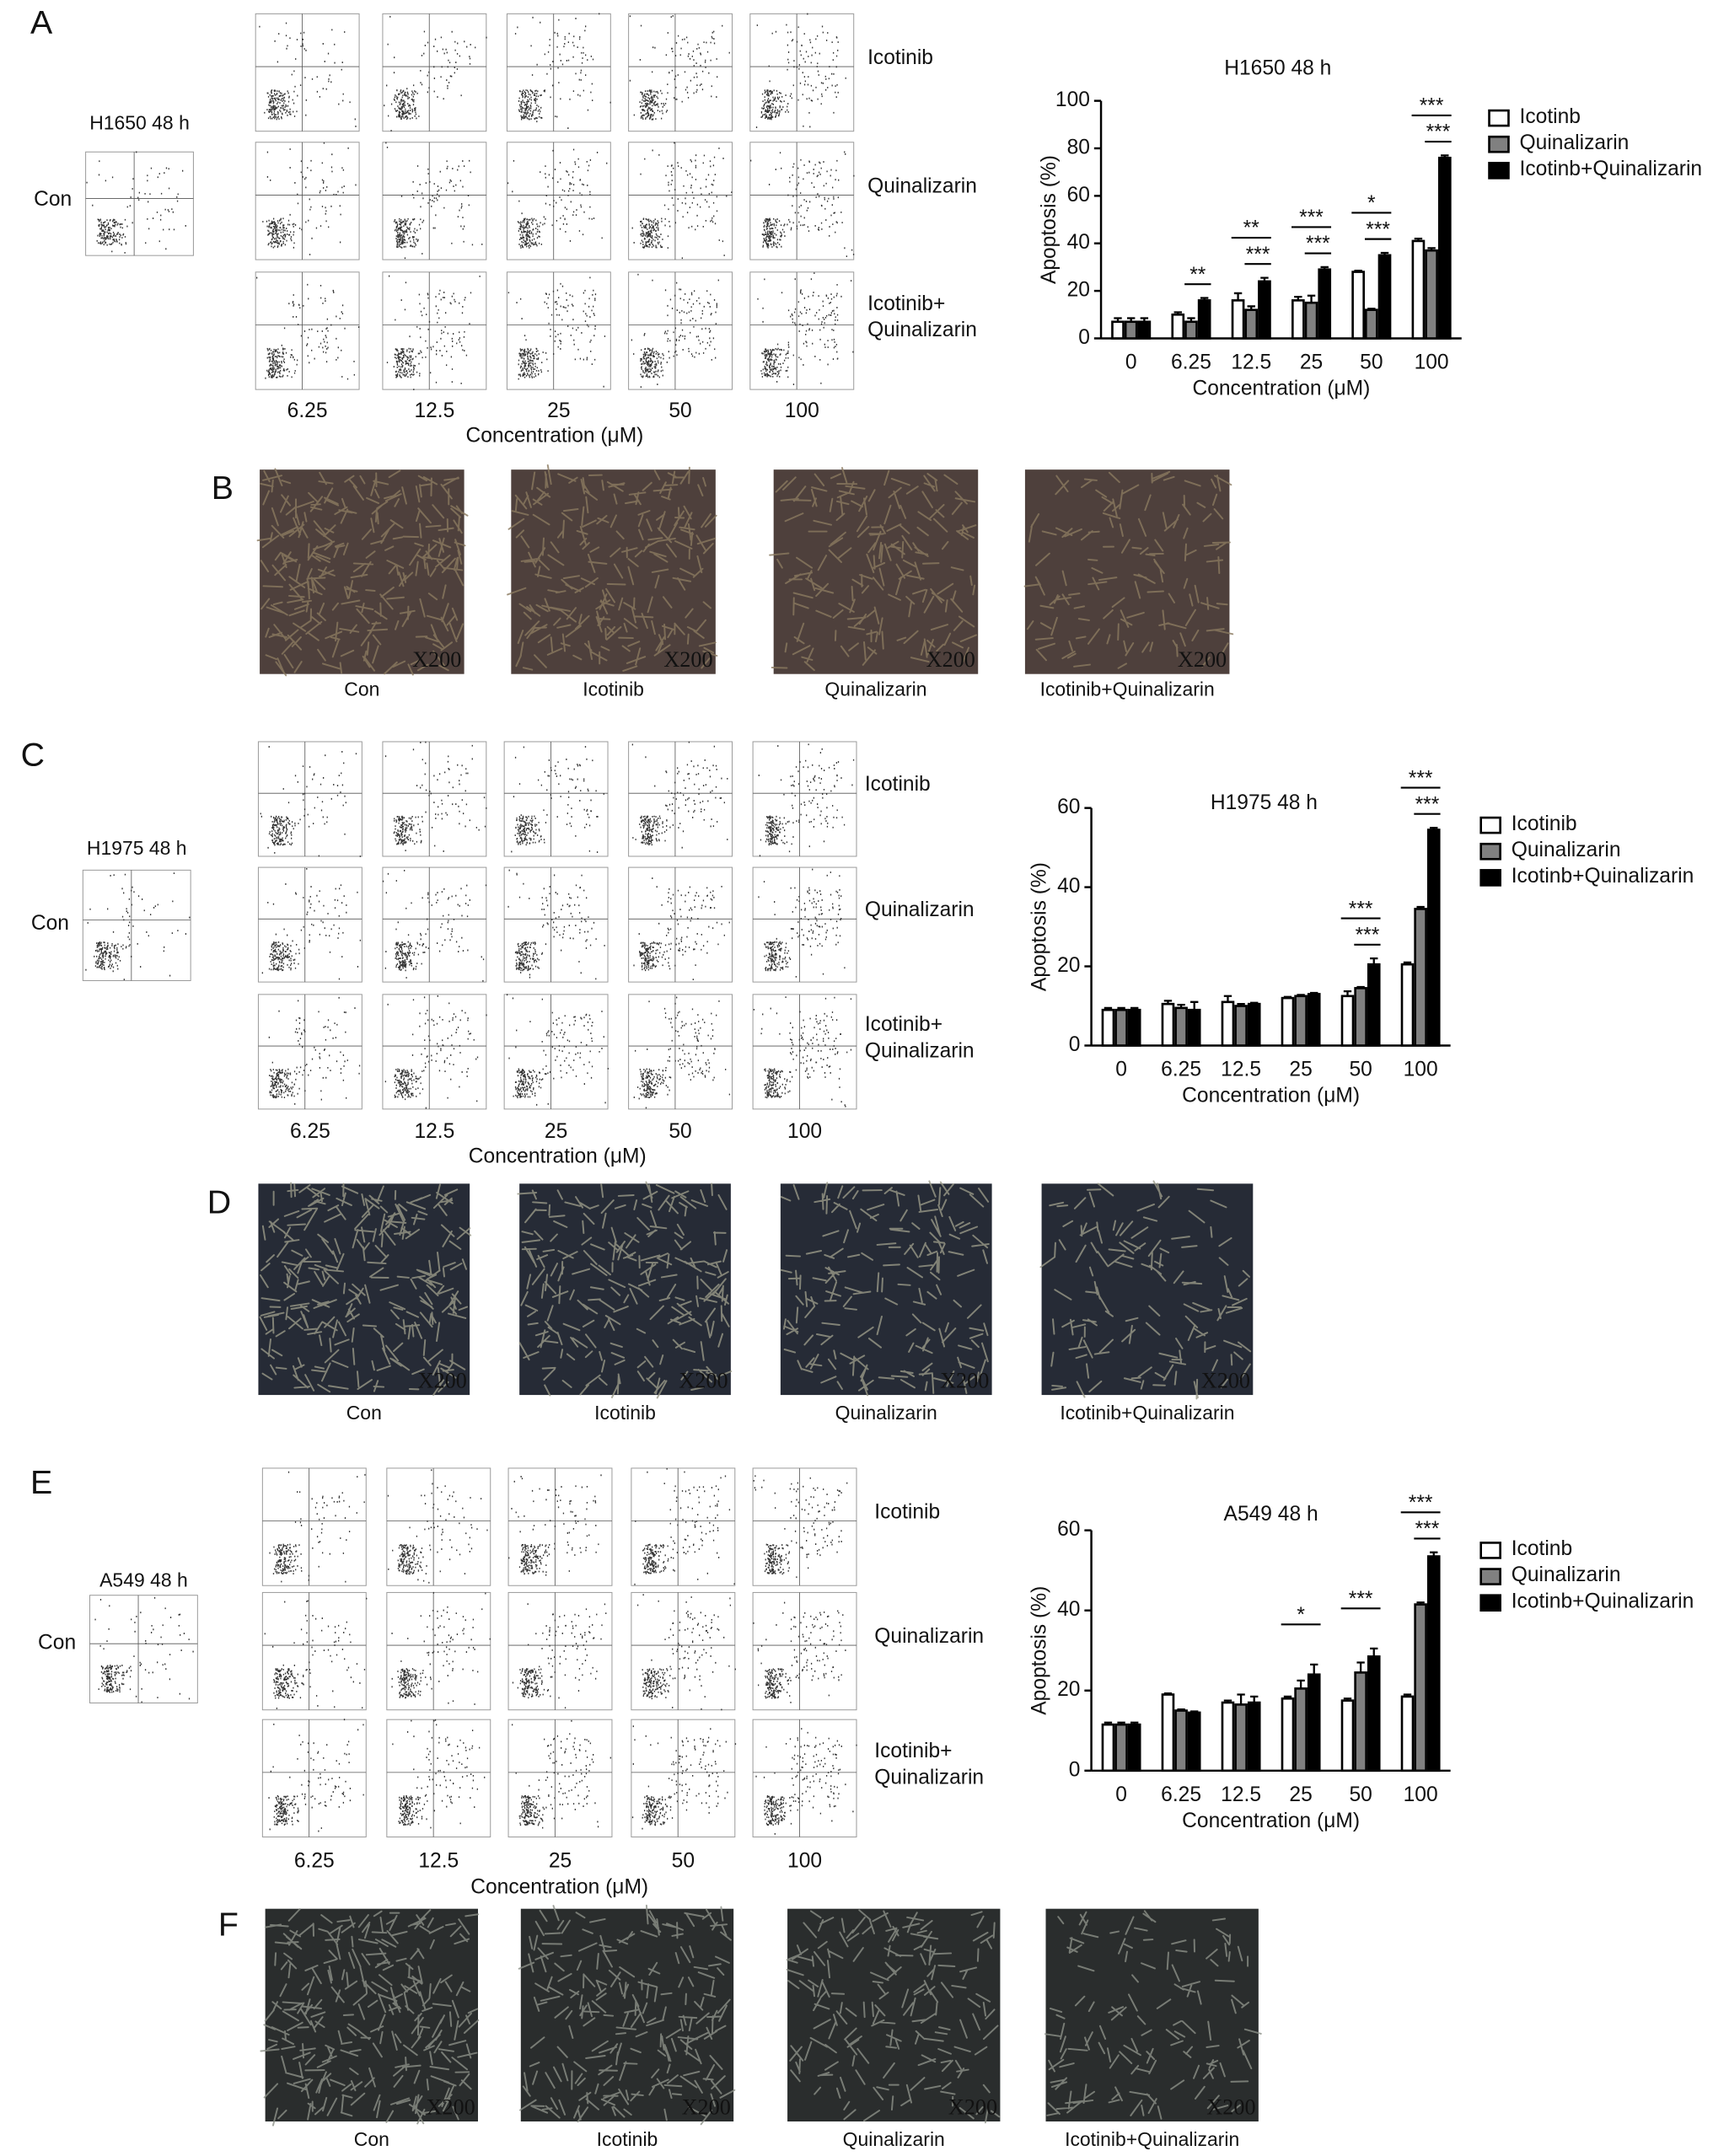 The height and width of the screenshot is (2156, 1713). Describe the element at coordinates (1421, 1503) in the screenshot. I see `significance-label: ***` at that location.